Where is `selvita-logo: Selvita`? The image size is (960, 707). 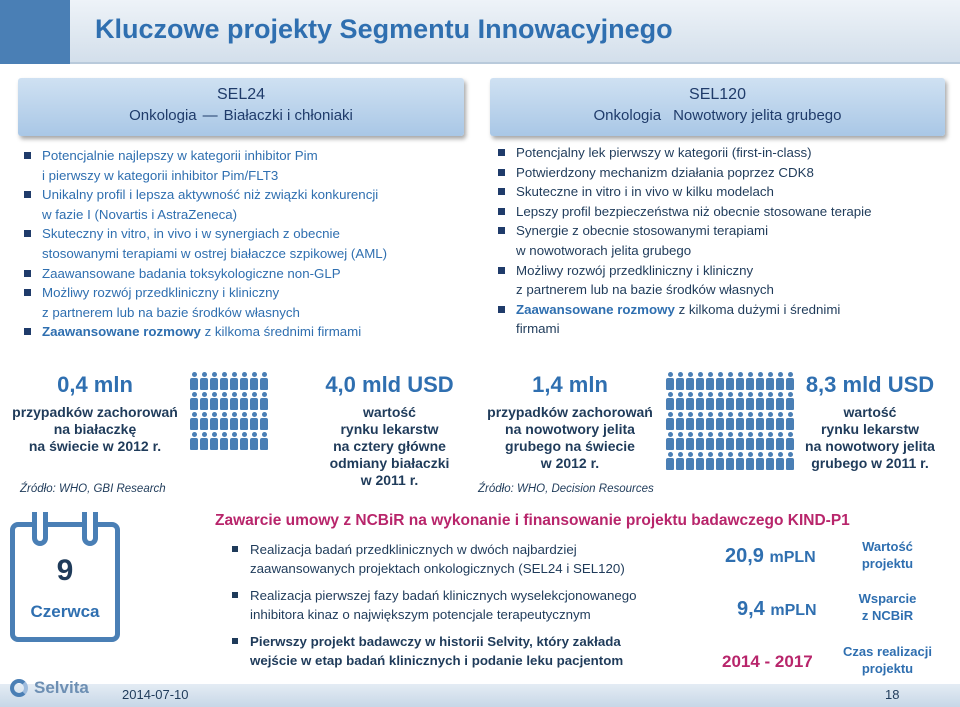 selvita-logo: Selvita is located at coordinates (49, 688).